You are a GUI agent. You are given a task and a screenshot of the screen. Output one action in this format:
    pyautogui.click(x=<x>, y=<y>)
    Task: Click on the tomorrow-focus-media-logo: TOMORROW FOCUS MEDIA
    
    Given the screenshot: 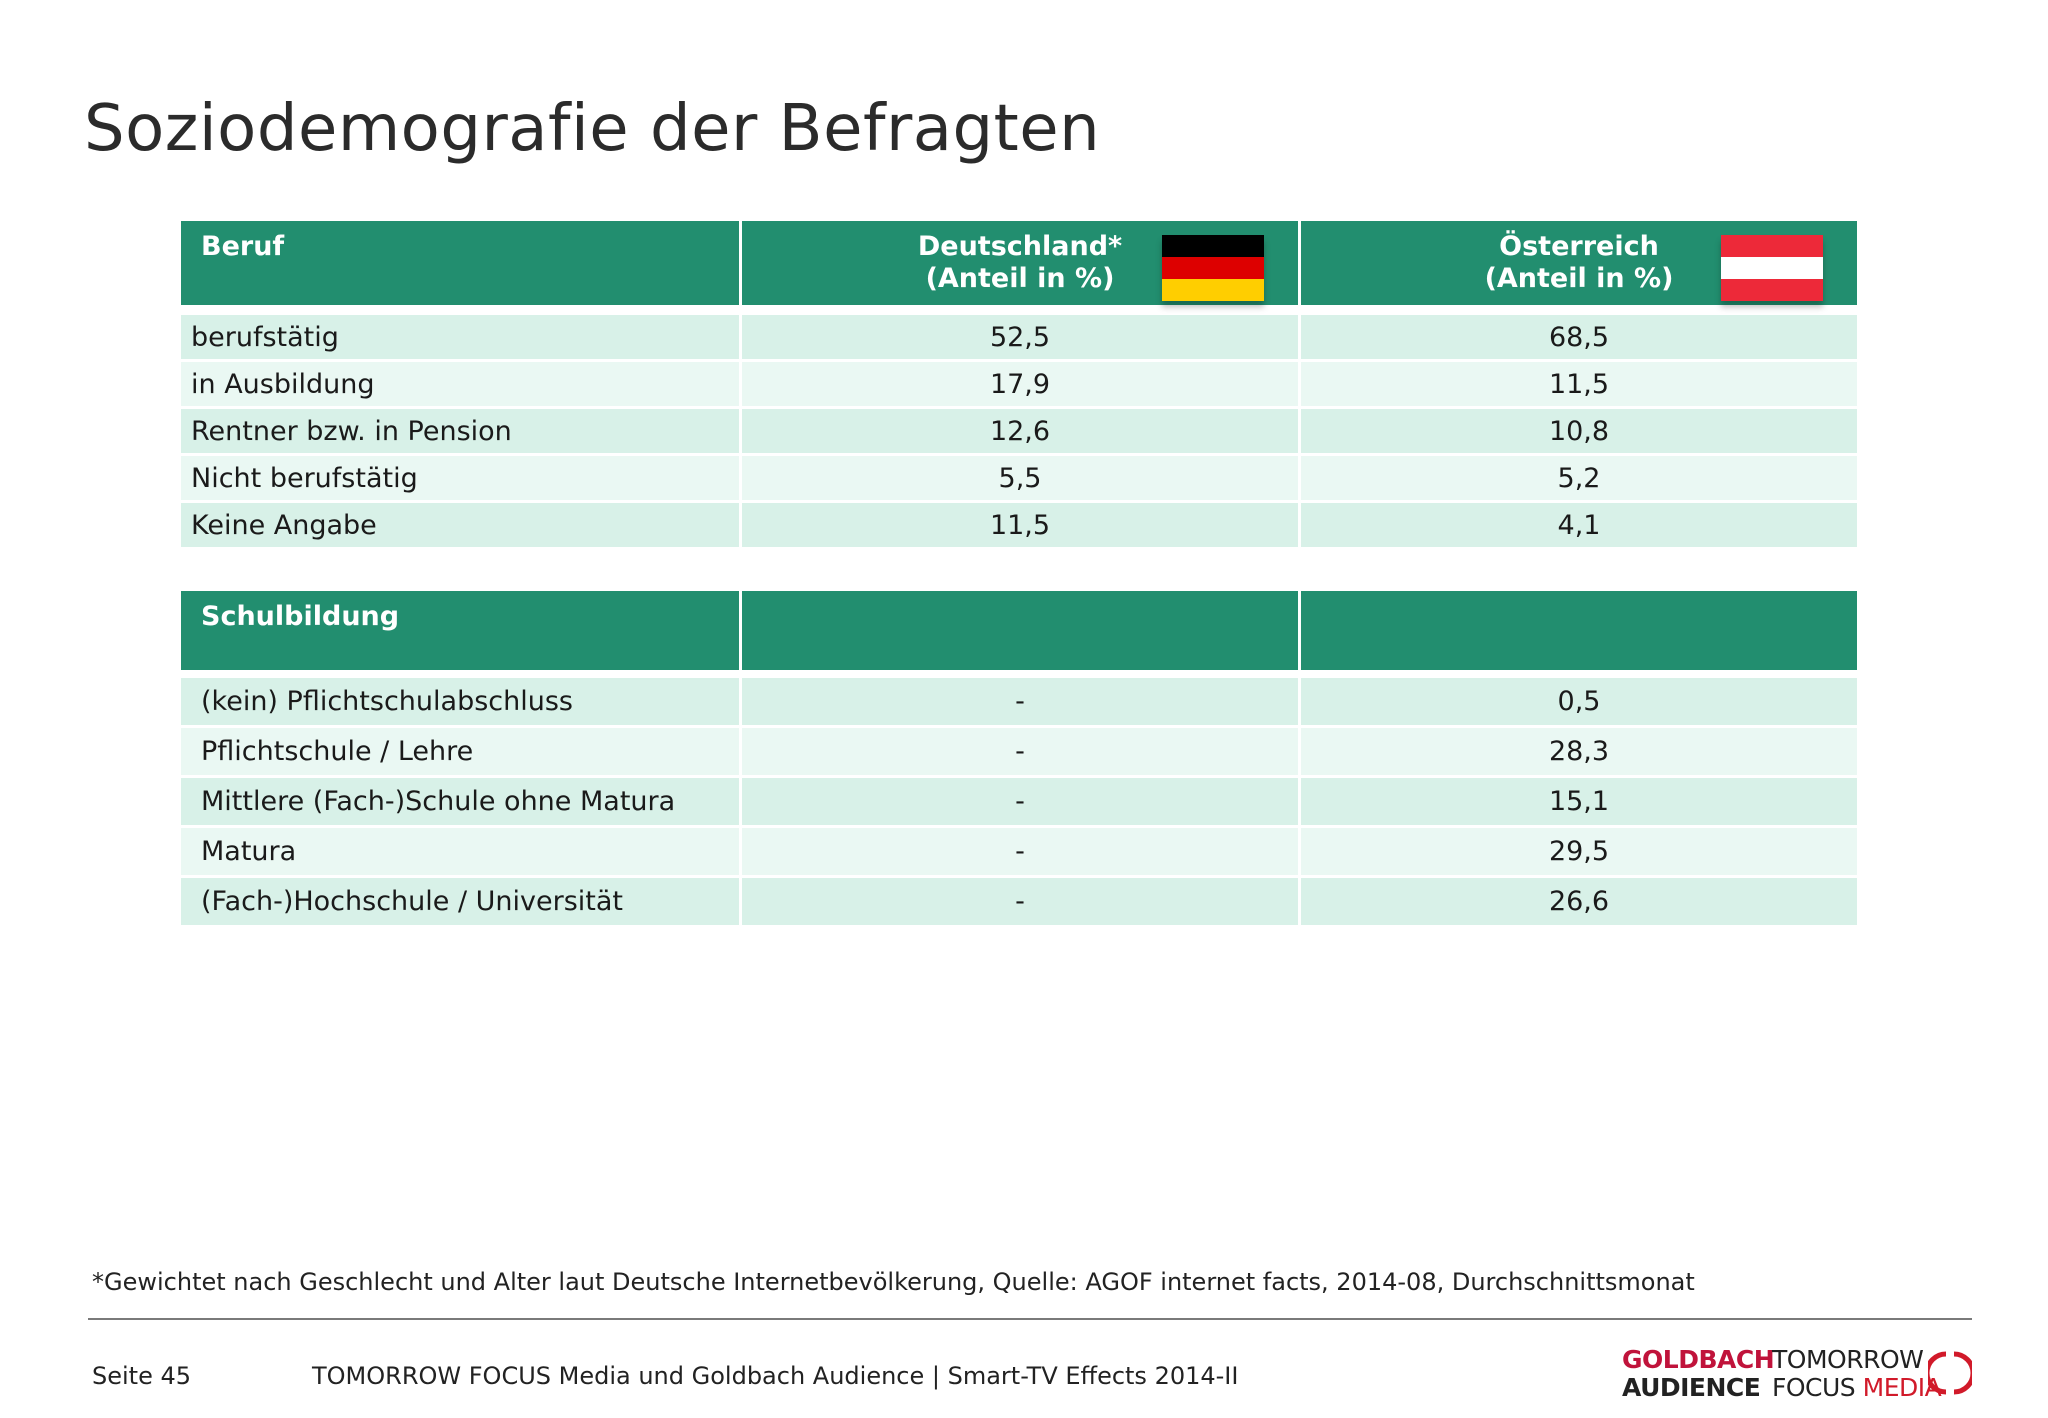 What is the action you would take?
    pyautogui.click(x=1872, y=1374)
    